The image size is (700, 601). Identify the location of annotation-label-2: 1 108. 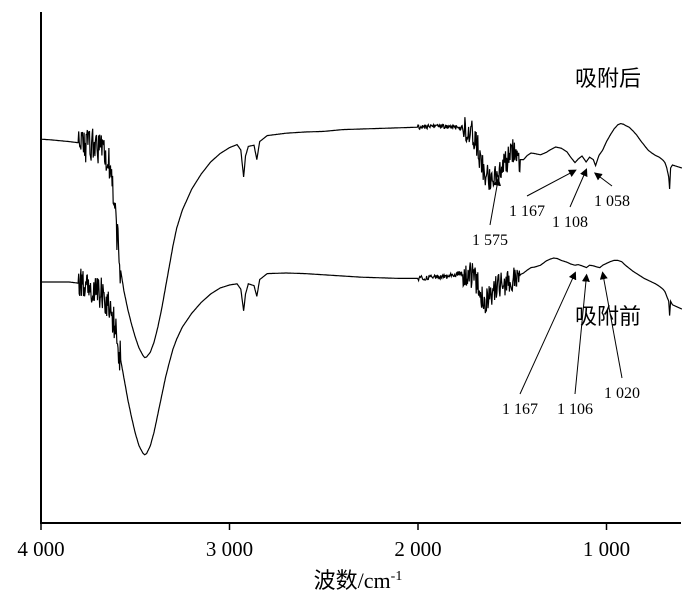
(570, 222).